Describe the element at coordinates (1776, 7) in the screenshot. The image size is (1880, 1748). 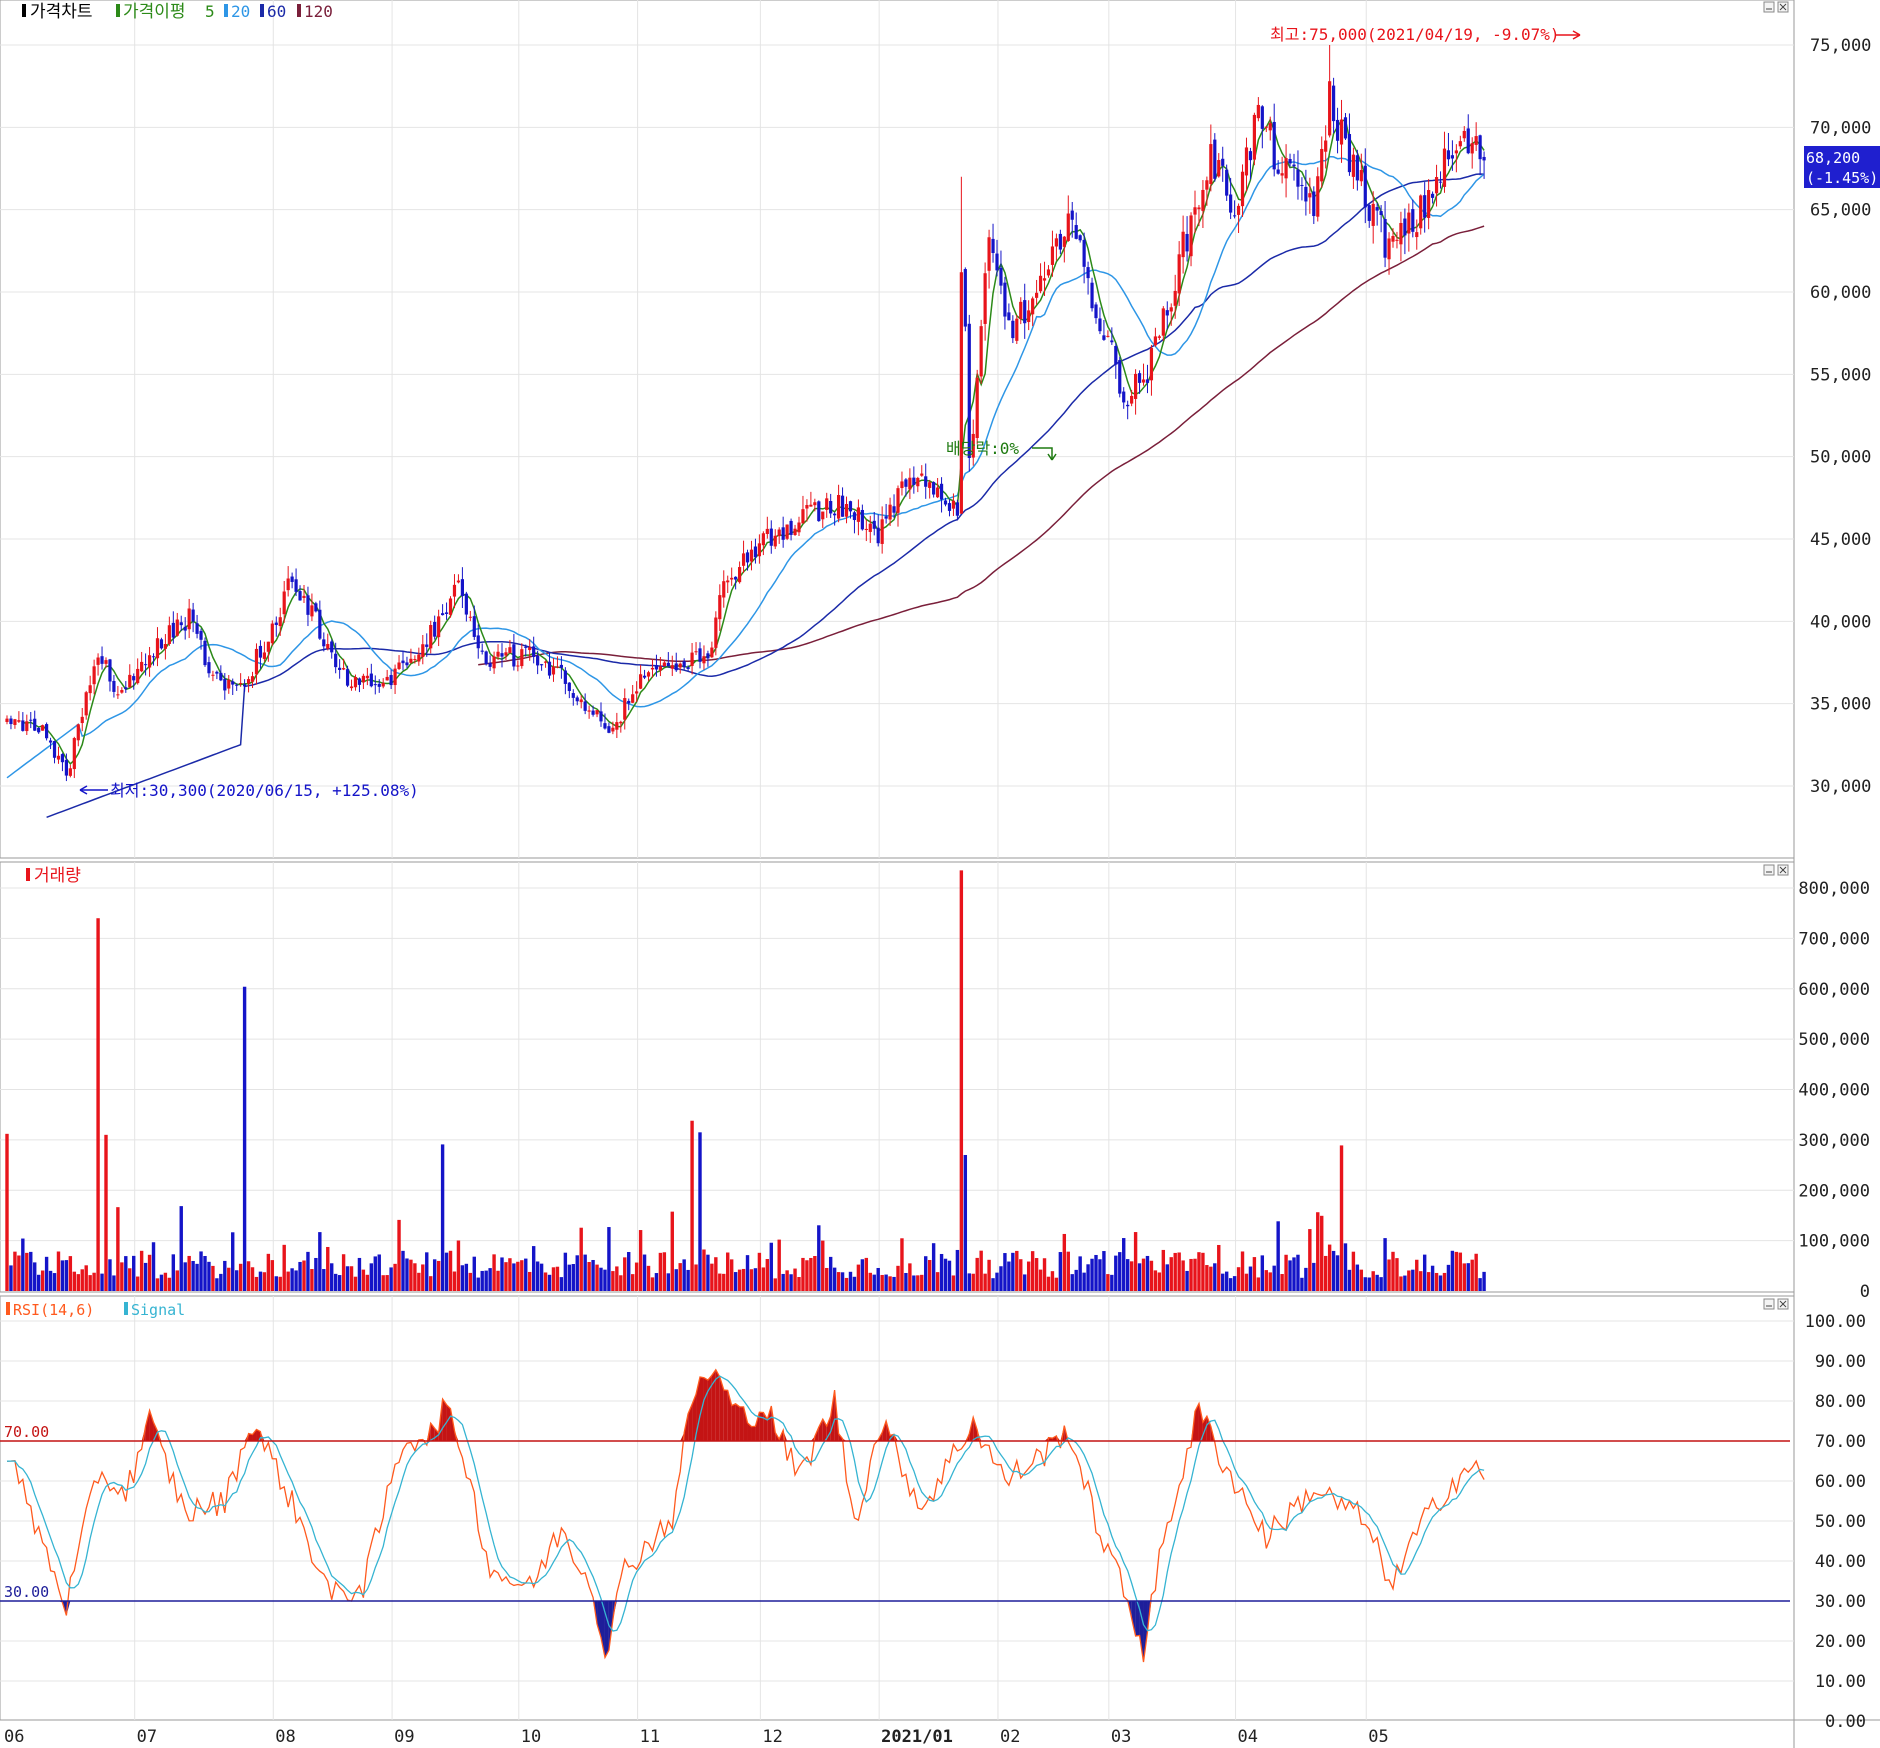
I see `price-panel-controls` at that location.